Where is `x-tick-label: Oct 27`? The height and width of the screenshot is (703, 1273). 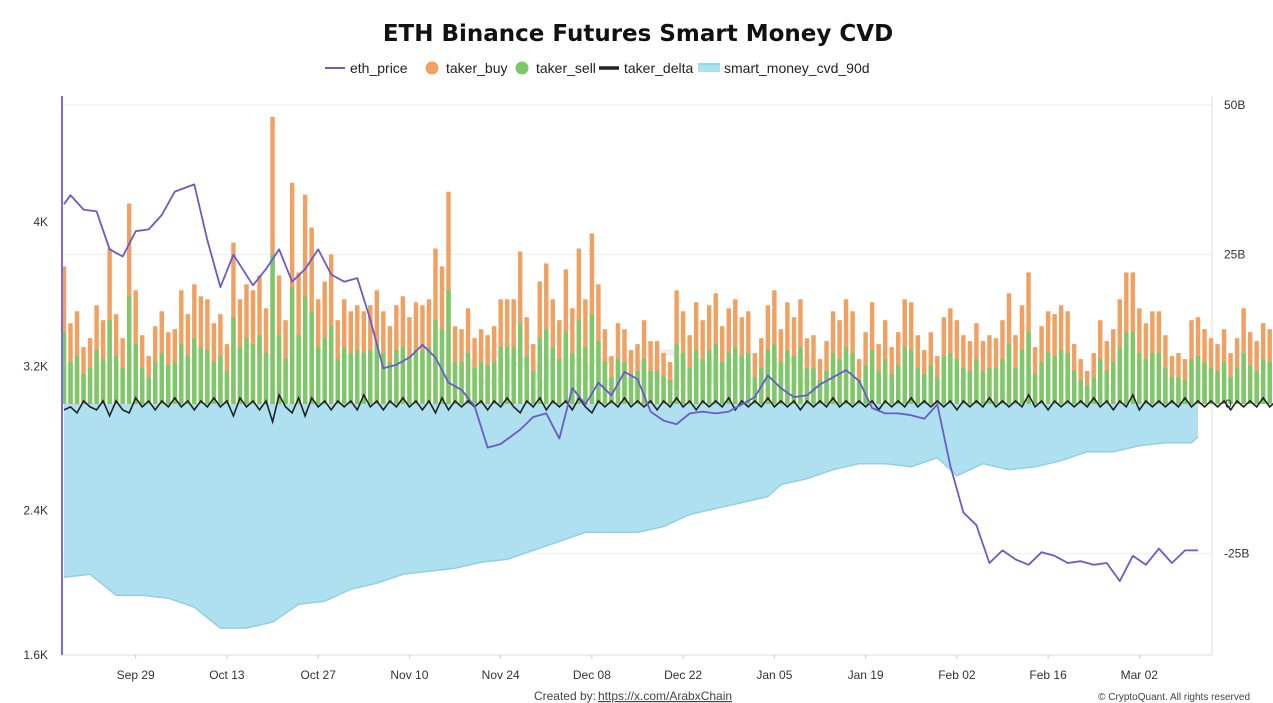
x-tick-label: Oct 27 is located at coordinates (319, 675).